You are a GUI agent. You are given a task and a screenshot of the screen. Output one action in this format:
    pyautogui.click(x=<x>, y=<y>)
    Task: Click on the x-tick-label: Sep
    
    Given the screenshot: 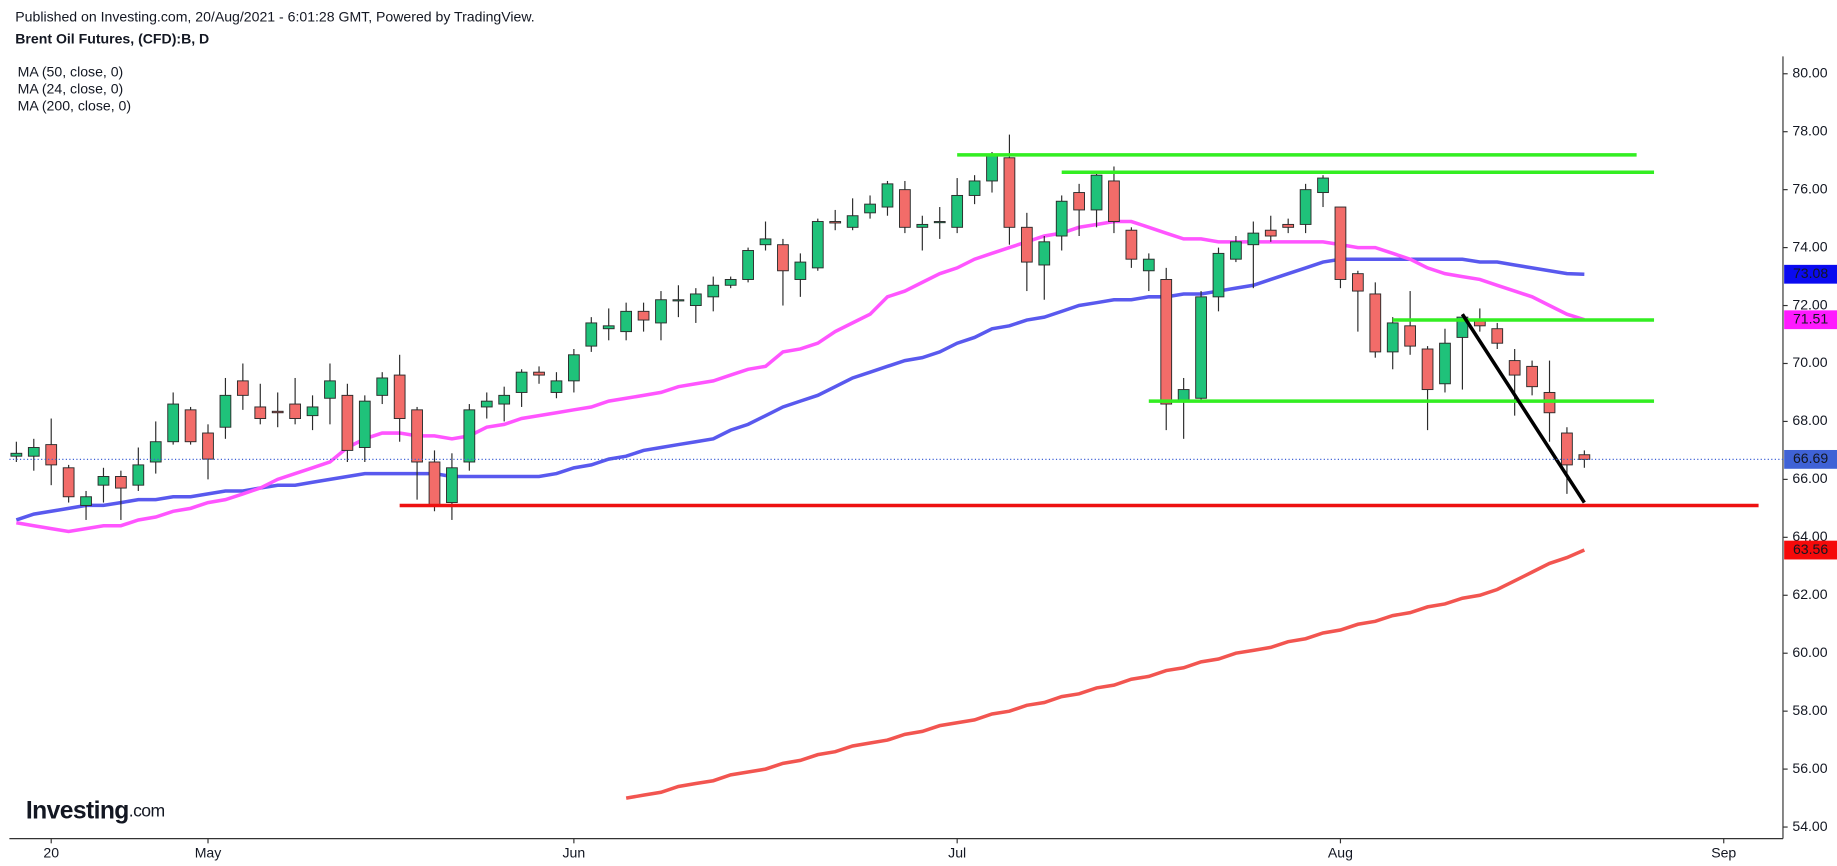 What is the action you would take?
    pyautogui.click(x=1723, y=853)
    